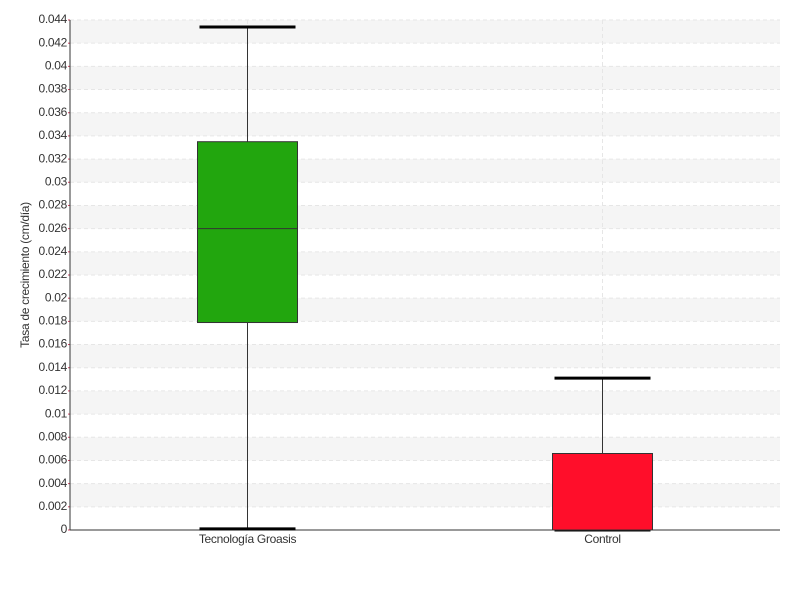  What do you see at coordinates (52, 344) in the screenshot?
I see `y-tick-label: 0.016` at bounding box center [52, 344].